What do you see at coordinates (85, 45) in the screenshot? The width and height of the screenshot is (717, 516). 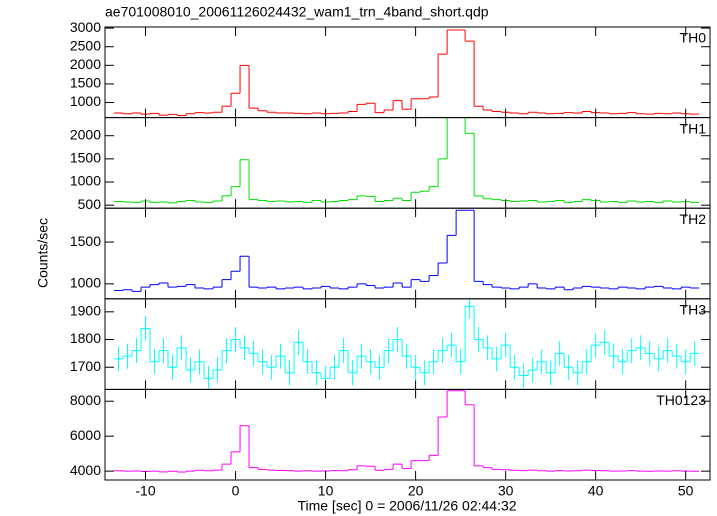 I see `y-tick-label: 2500` at bounding box center [85, 45].